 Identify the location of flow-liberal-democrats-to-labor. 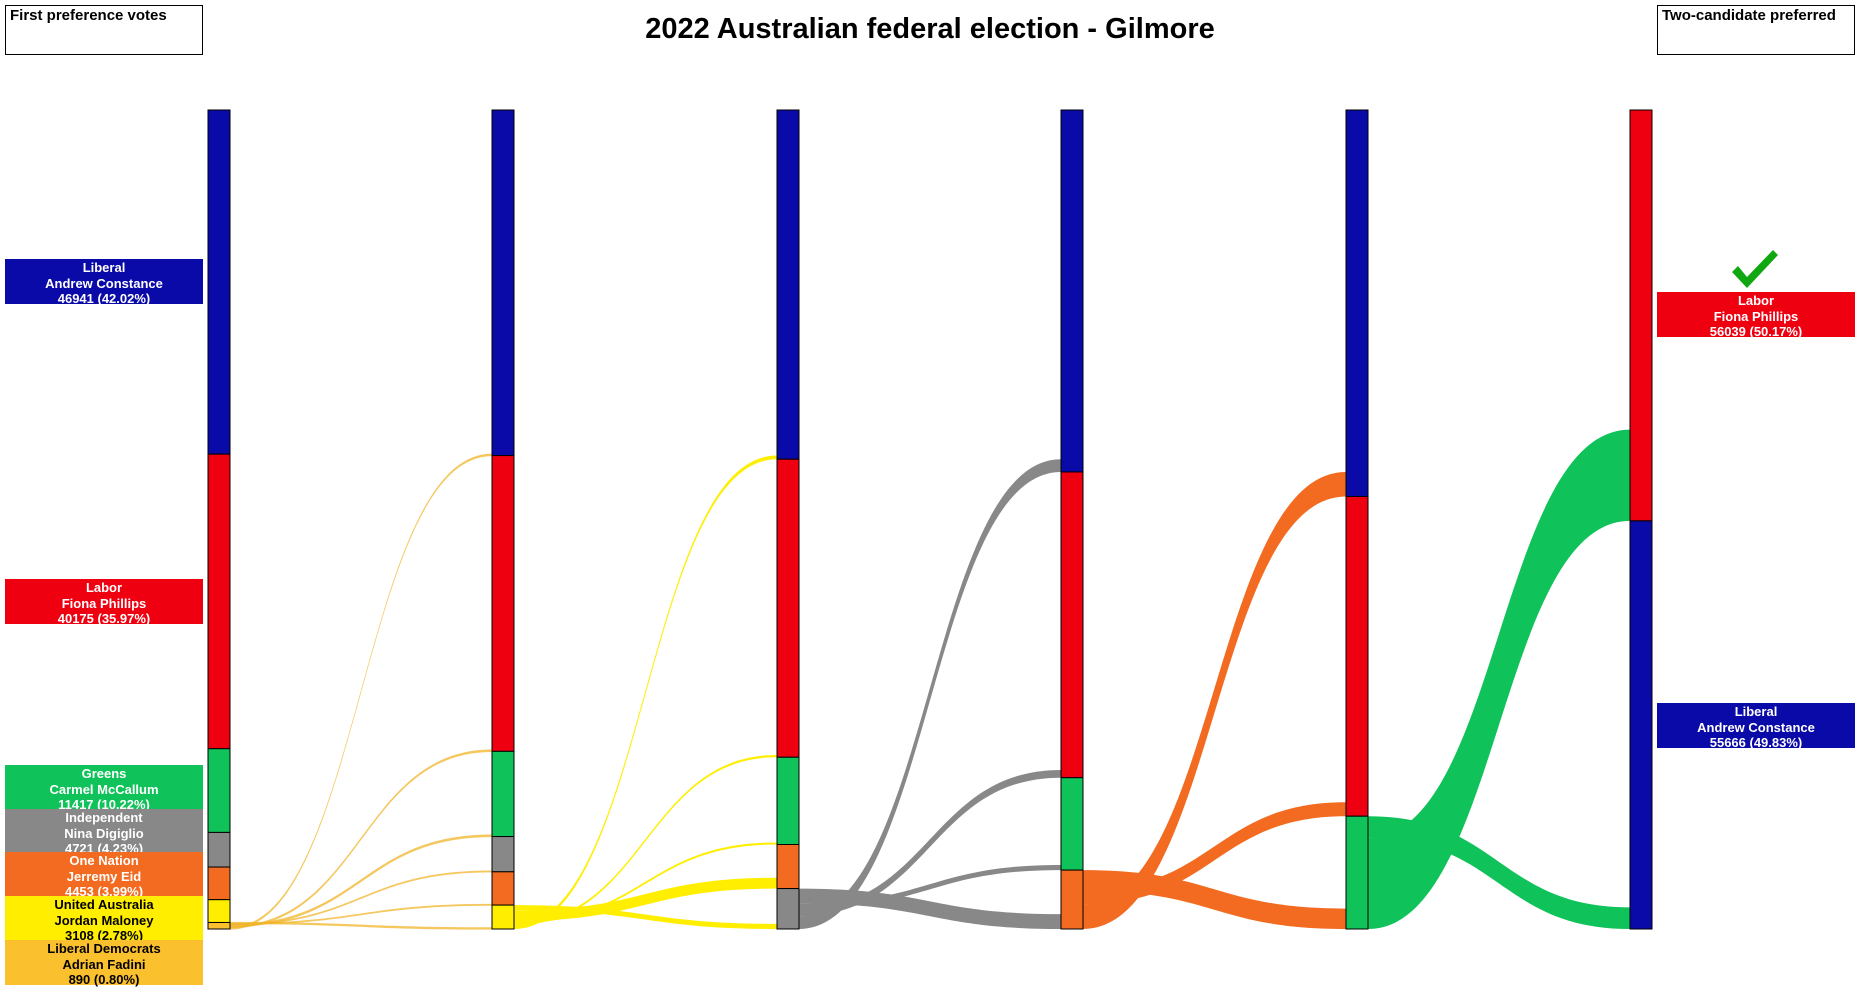
(361, 839).